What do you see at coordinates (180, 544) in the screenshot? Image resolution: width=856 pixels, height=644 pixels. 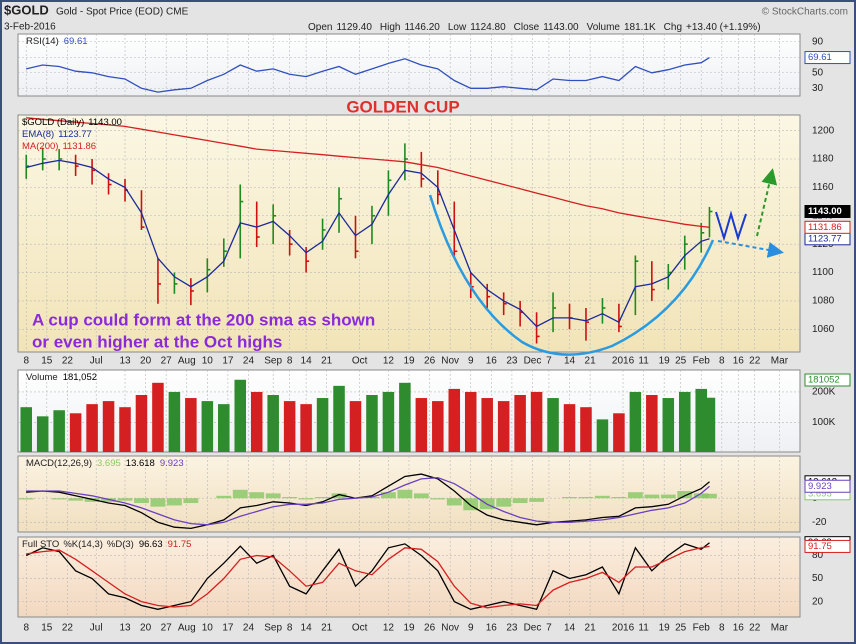 I see `legend-value: 91.75` at bounding box center [180, 544].